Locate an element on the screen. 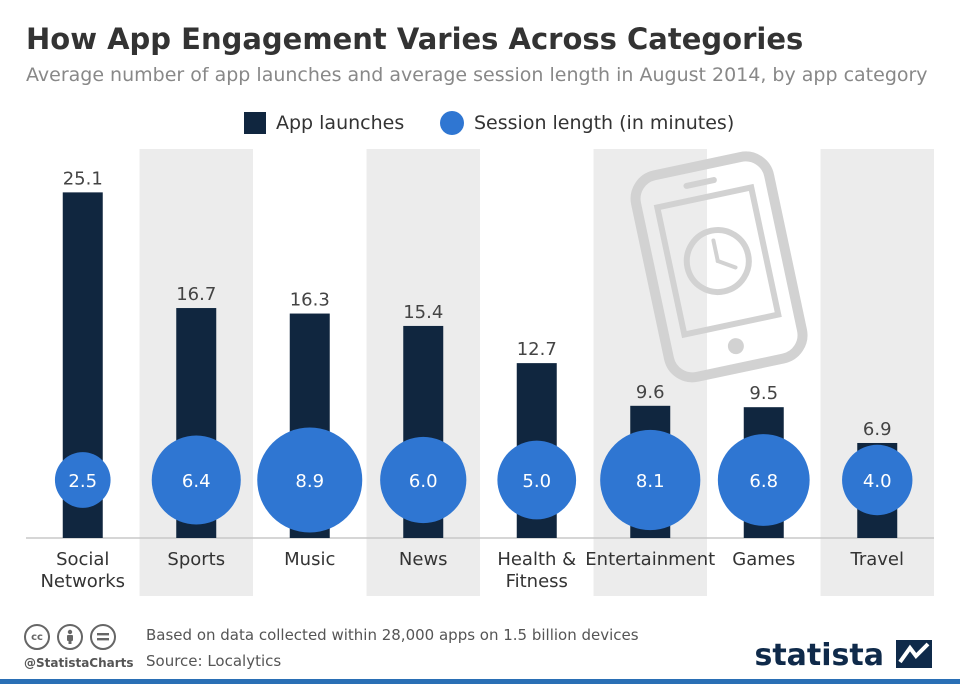  bubble-sports is located at coordinates (196, 480).